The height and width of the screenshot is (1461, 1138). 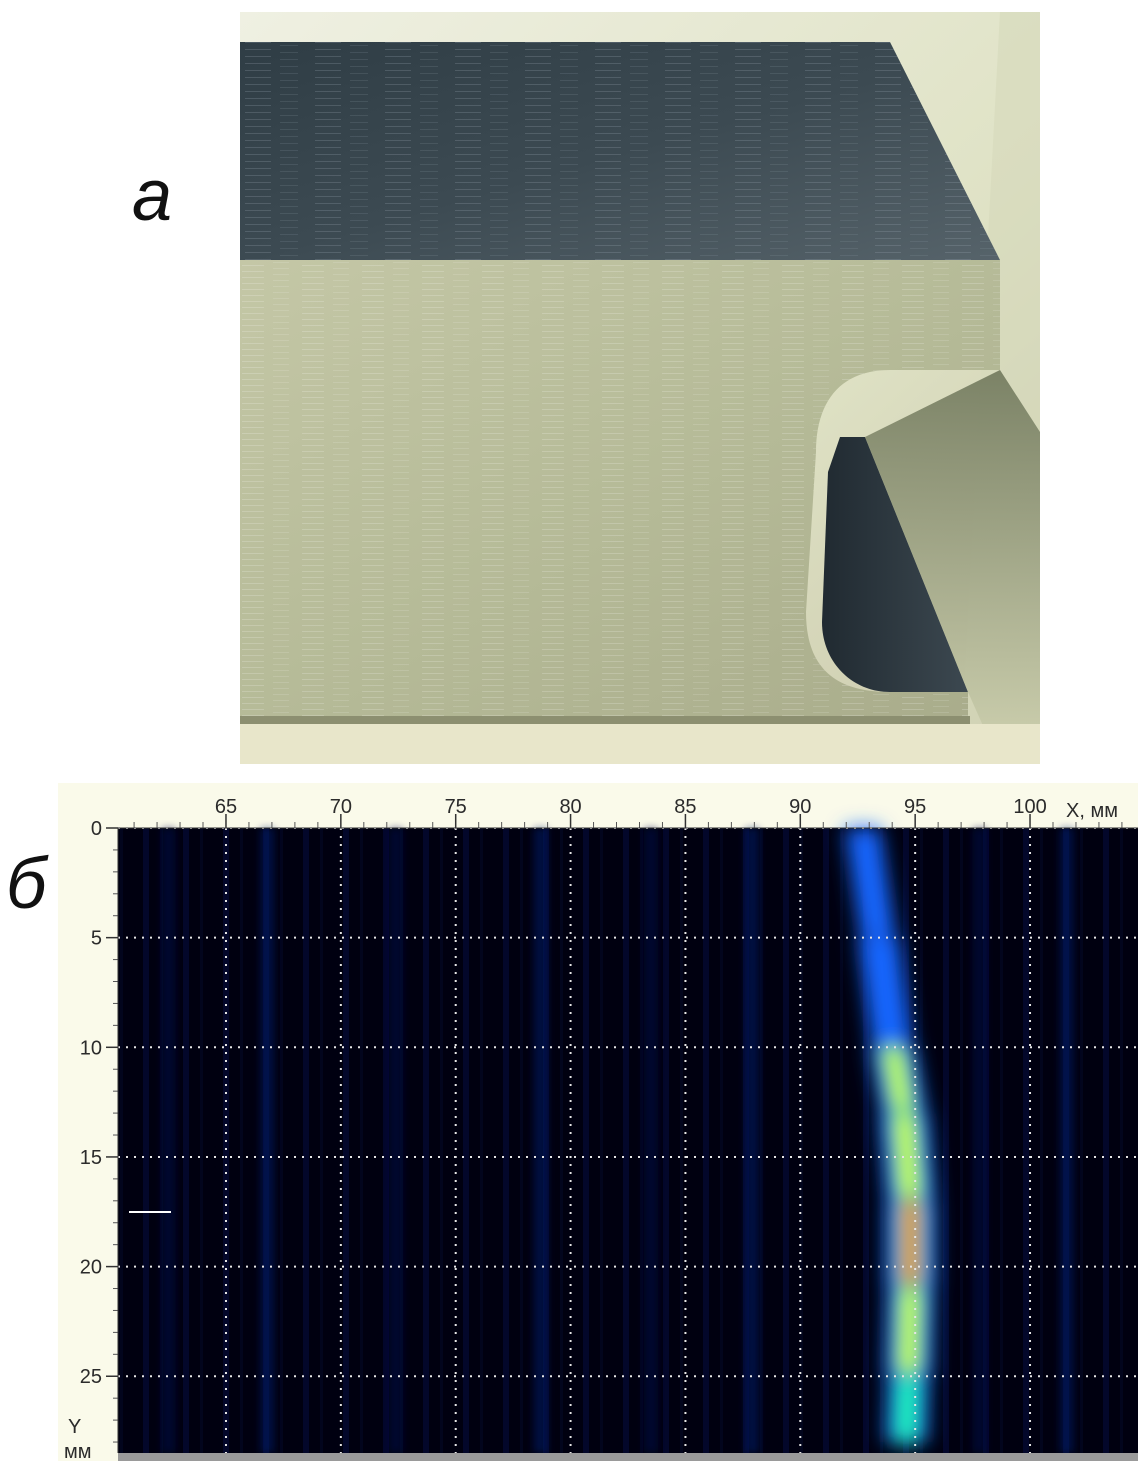 What do you see at coordinates (800, 807) in the screenshot?
I see `x-tick-label: 90` at bounding box center [800, 807].